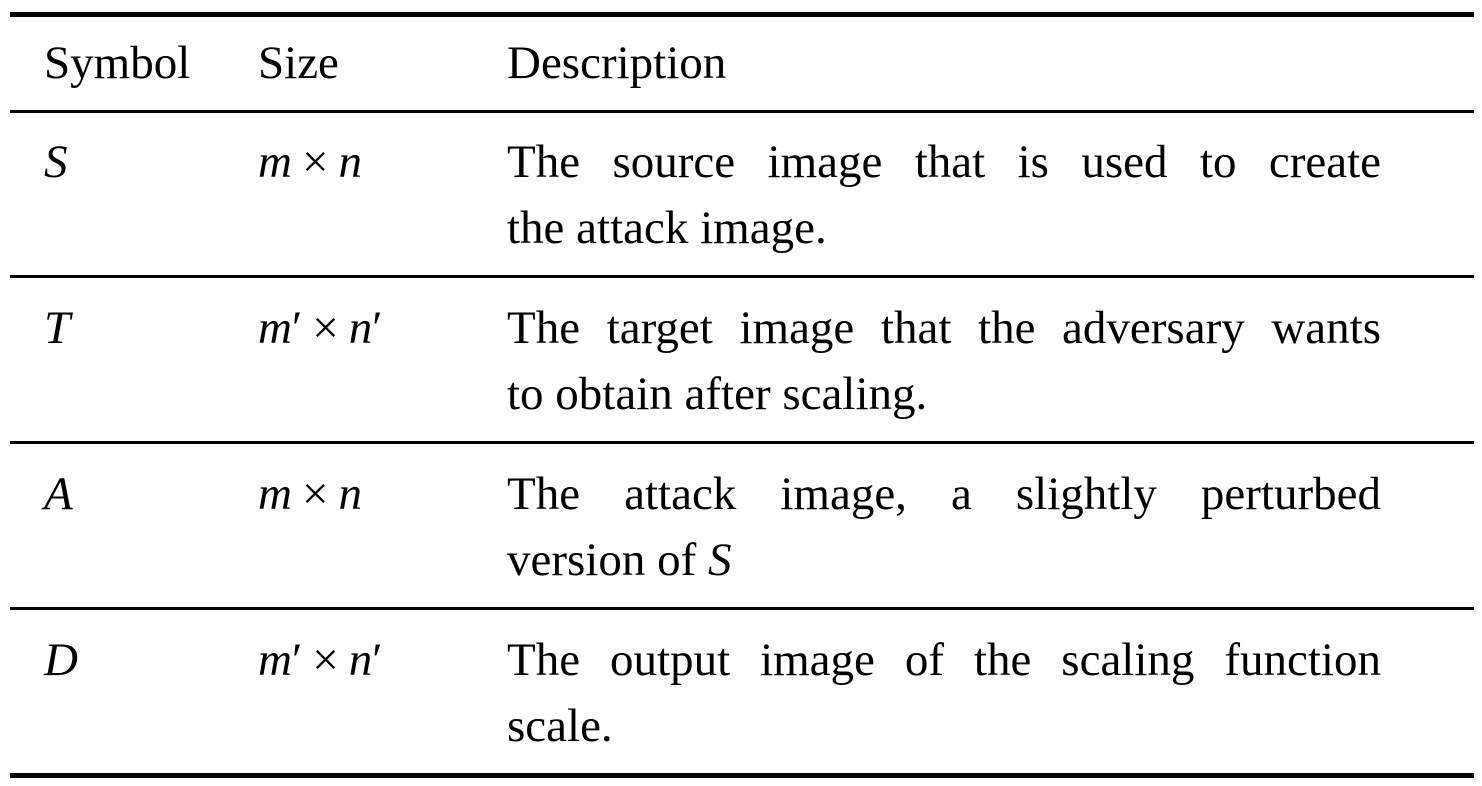 The width and height of the screenshot is (1482, 786). I want to click on row-size-s: m × n, so click(310, 162).